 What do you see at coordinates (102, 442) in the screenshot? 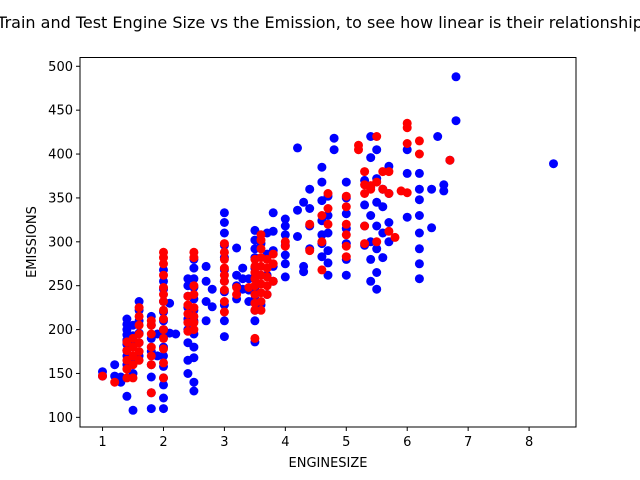
I see `x-tick-label: 1` at bounding box center [102, 442].